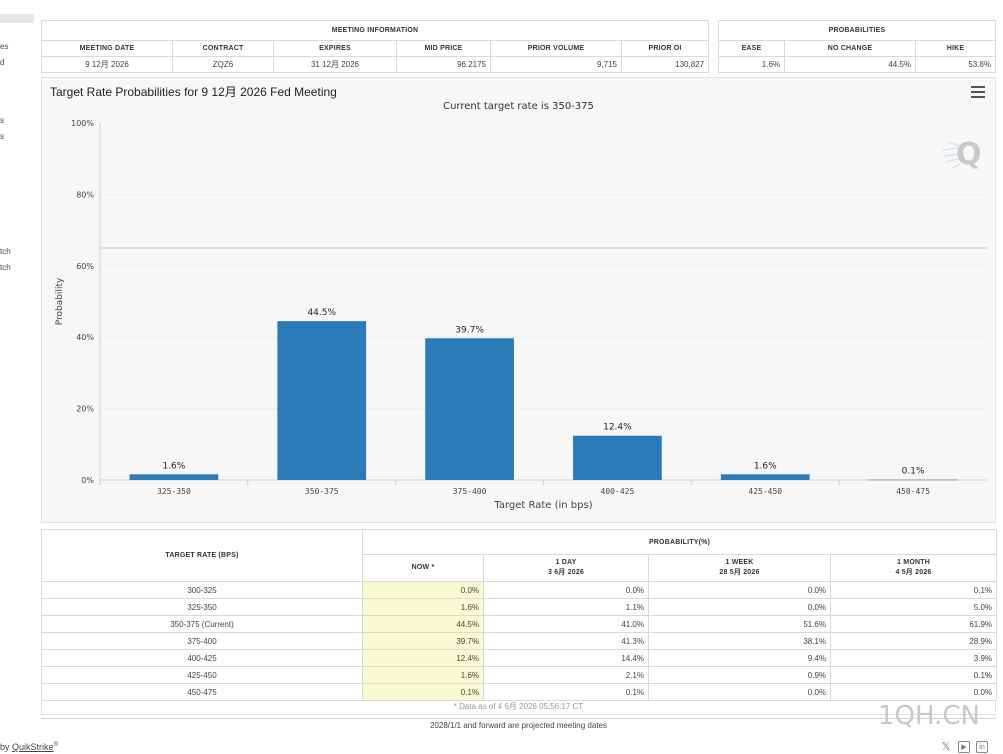 The height and width of the screenshot is (754, 1003). Describe the element at coordinates (751, 48) in the screenshot. I see `col-ease: EASE` at that location.